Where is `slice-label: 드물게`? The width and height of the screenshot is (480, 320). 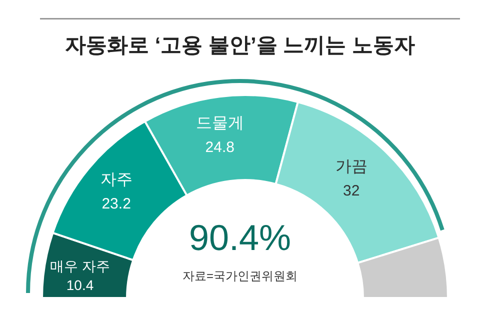
slice-label: 드물게 is located at coordinates (220, 123).